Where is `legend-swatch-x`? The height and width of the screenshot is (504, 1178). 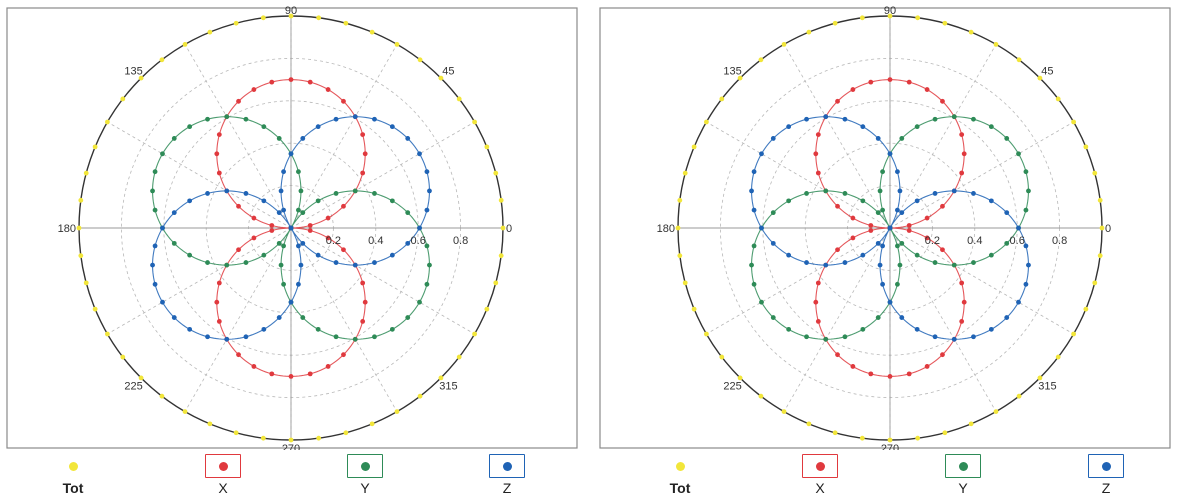 legend-swatch-x is located at coordinates (223, 466).